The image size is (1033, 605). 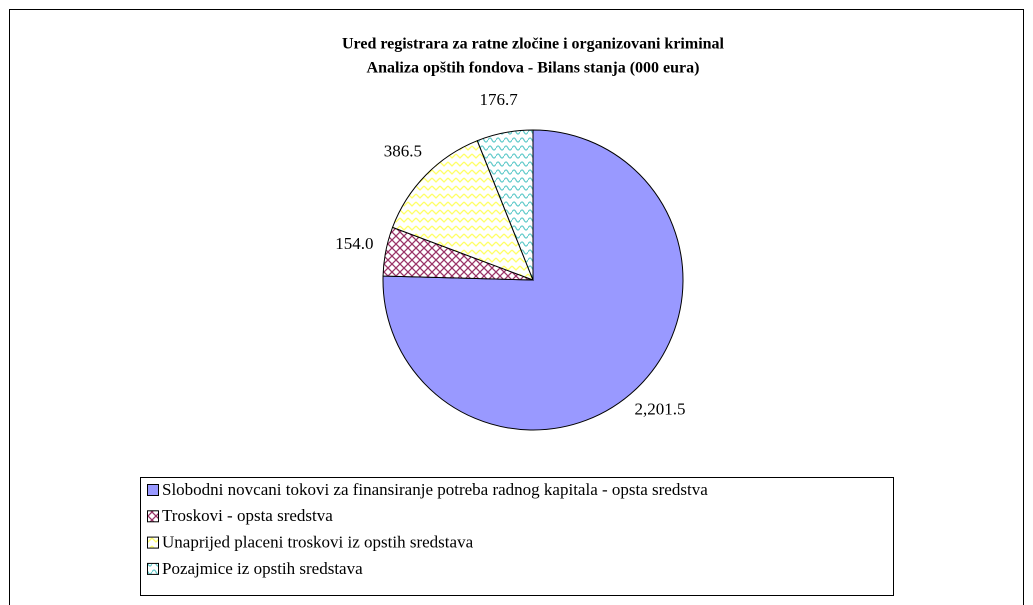 What do you see at coordinates (517, 536) in the screenshot?
I see `legend-box` at bounding box center [517, 536].